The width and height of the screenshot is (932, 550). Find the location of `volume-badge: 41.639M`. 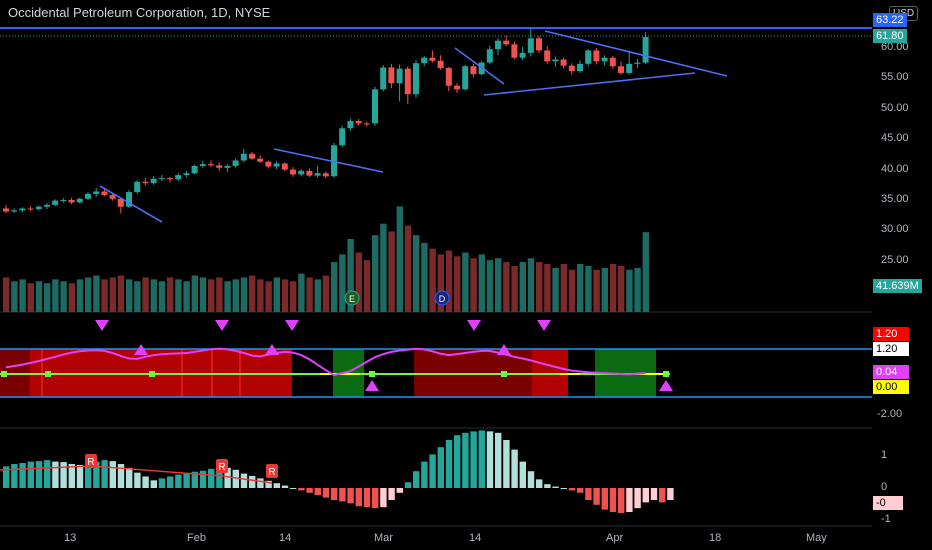

volume-badge: 41.639M is located at coordinates (897, 286).